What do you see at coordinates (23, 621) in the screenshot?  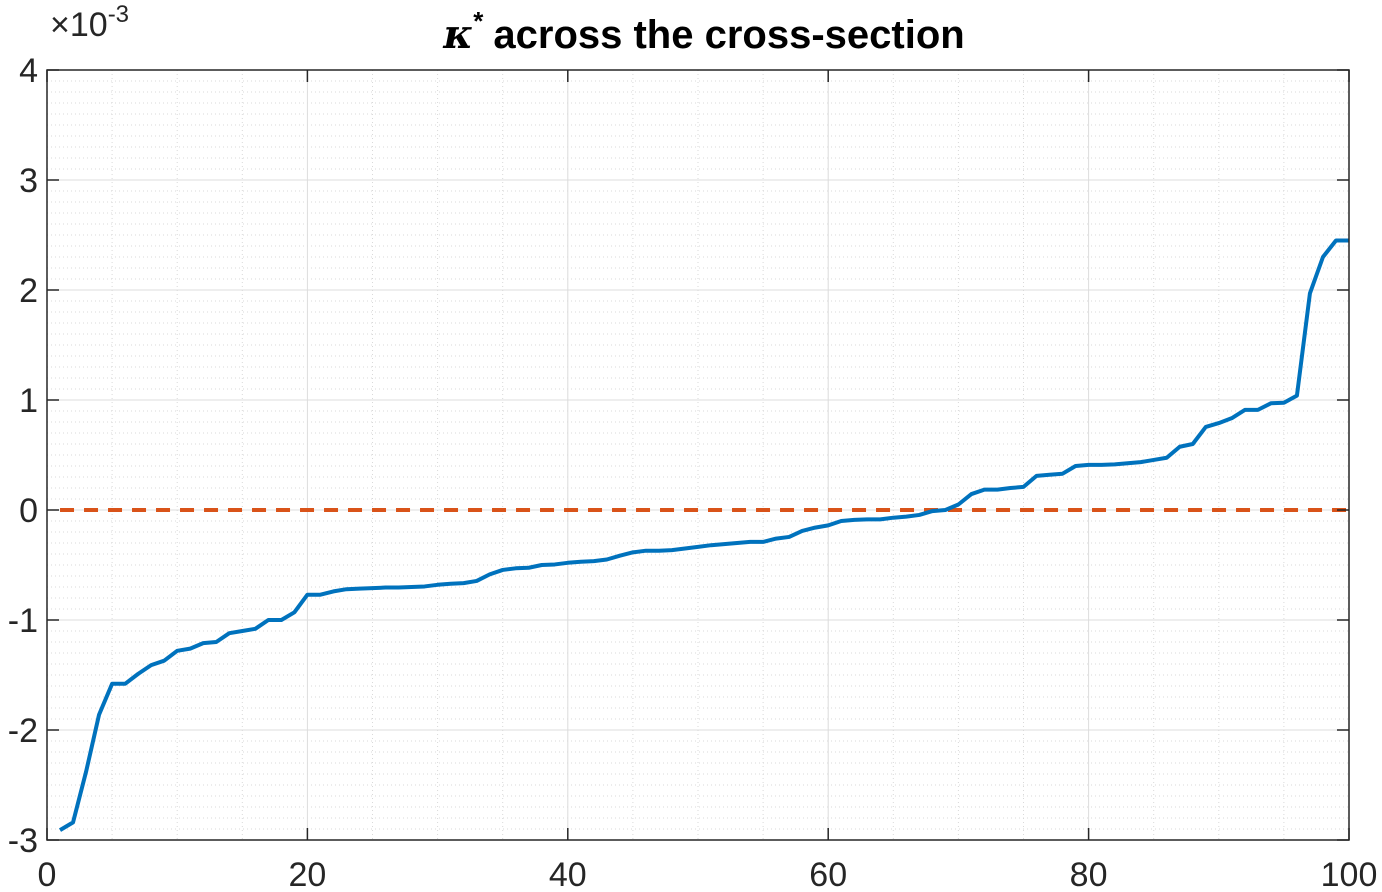 I see `y-tick-label: -1` at bounding box center [23, 621].